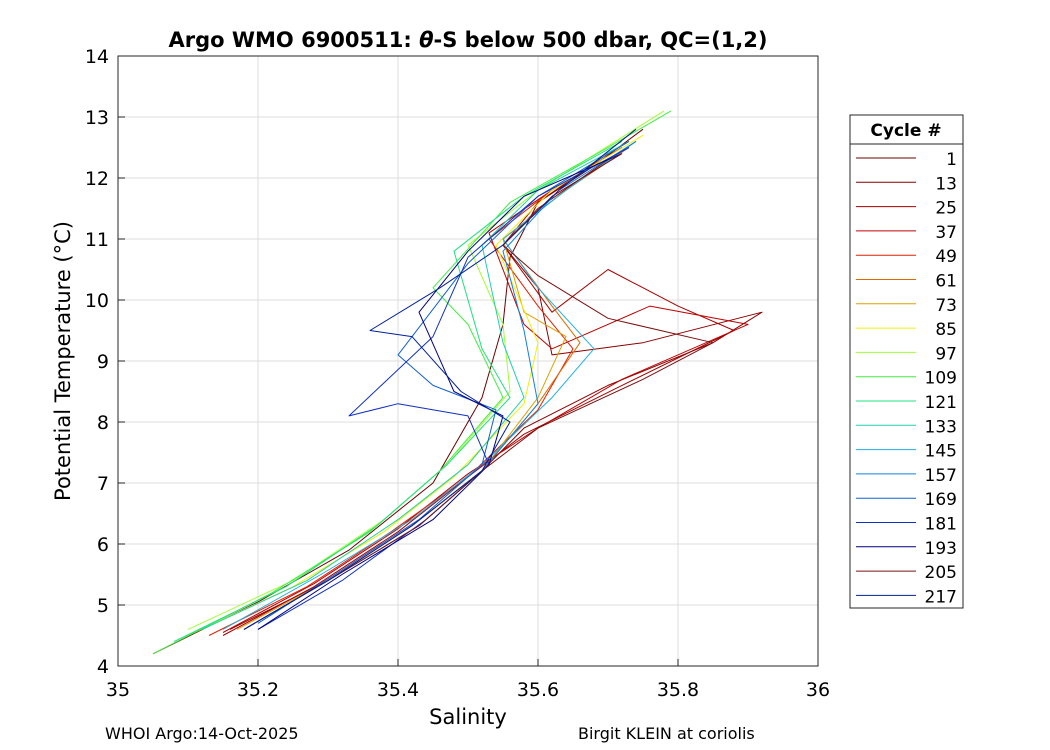  Describe the element at coordinates (941, 573) in the screenshot. I see `legend-label: 205` at that location.